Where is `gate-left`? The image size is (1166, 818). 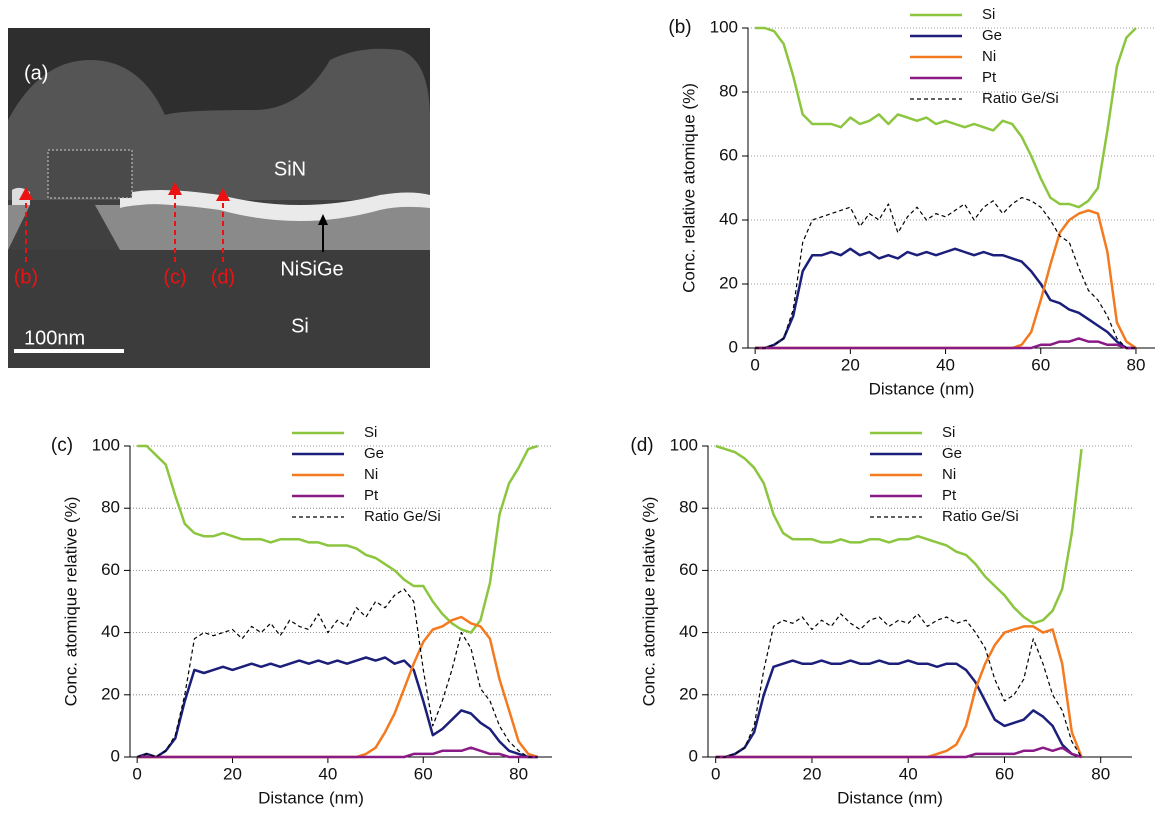 gate-left is located at coordinates (90, 174).